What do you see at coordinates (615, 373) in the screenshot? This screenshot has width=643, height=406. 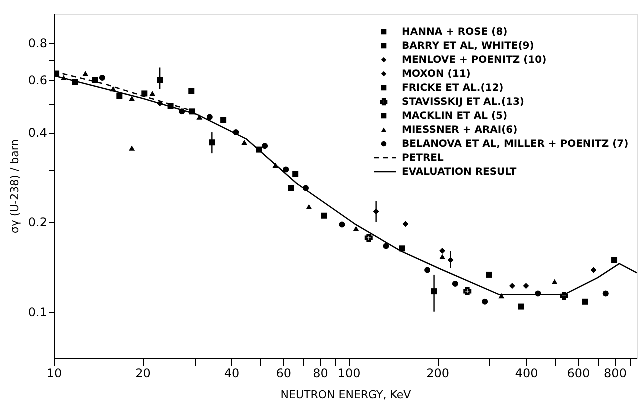 I see `x-tick-label: 800` at bounding box center [615, 373].